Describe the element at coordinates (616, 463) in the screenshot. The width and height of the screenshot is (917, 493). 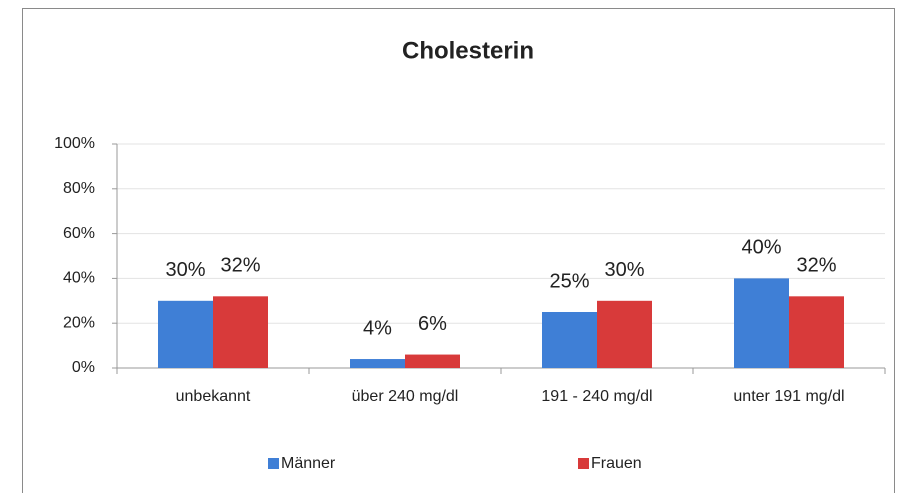
I see `legend-label: Frauen` at that location.